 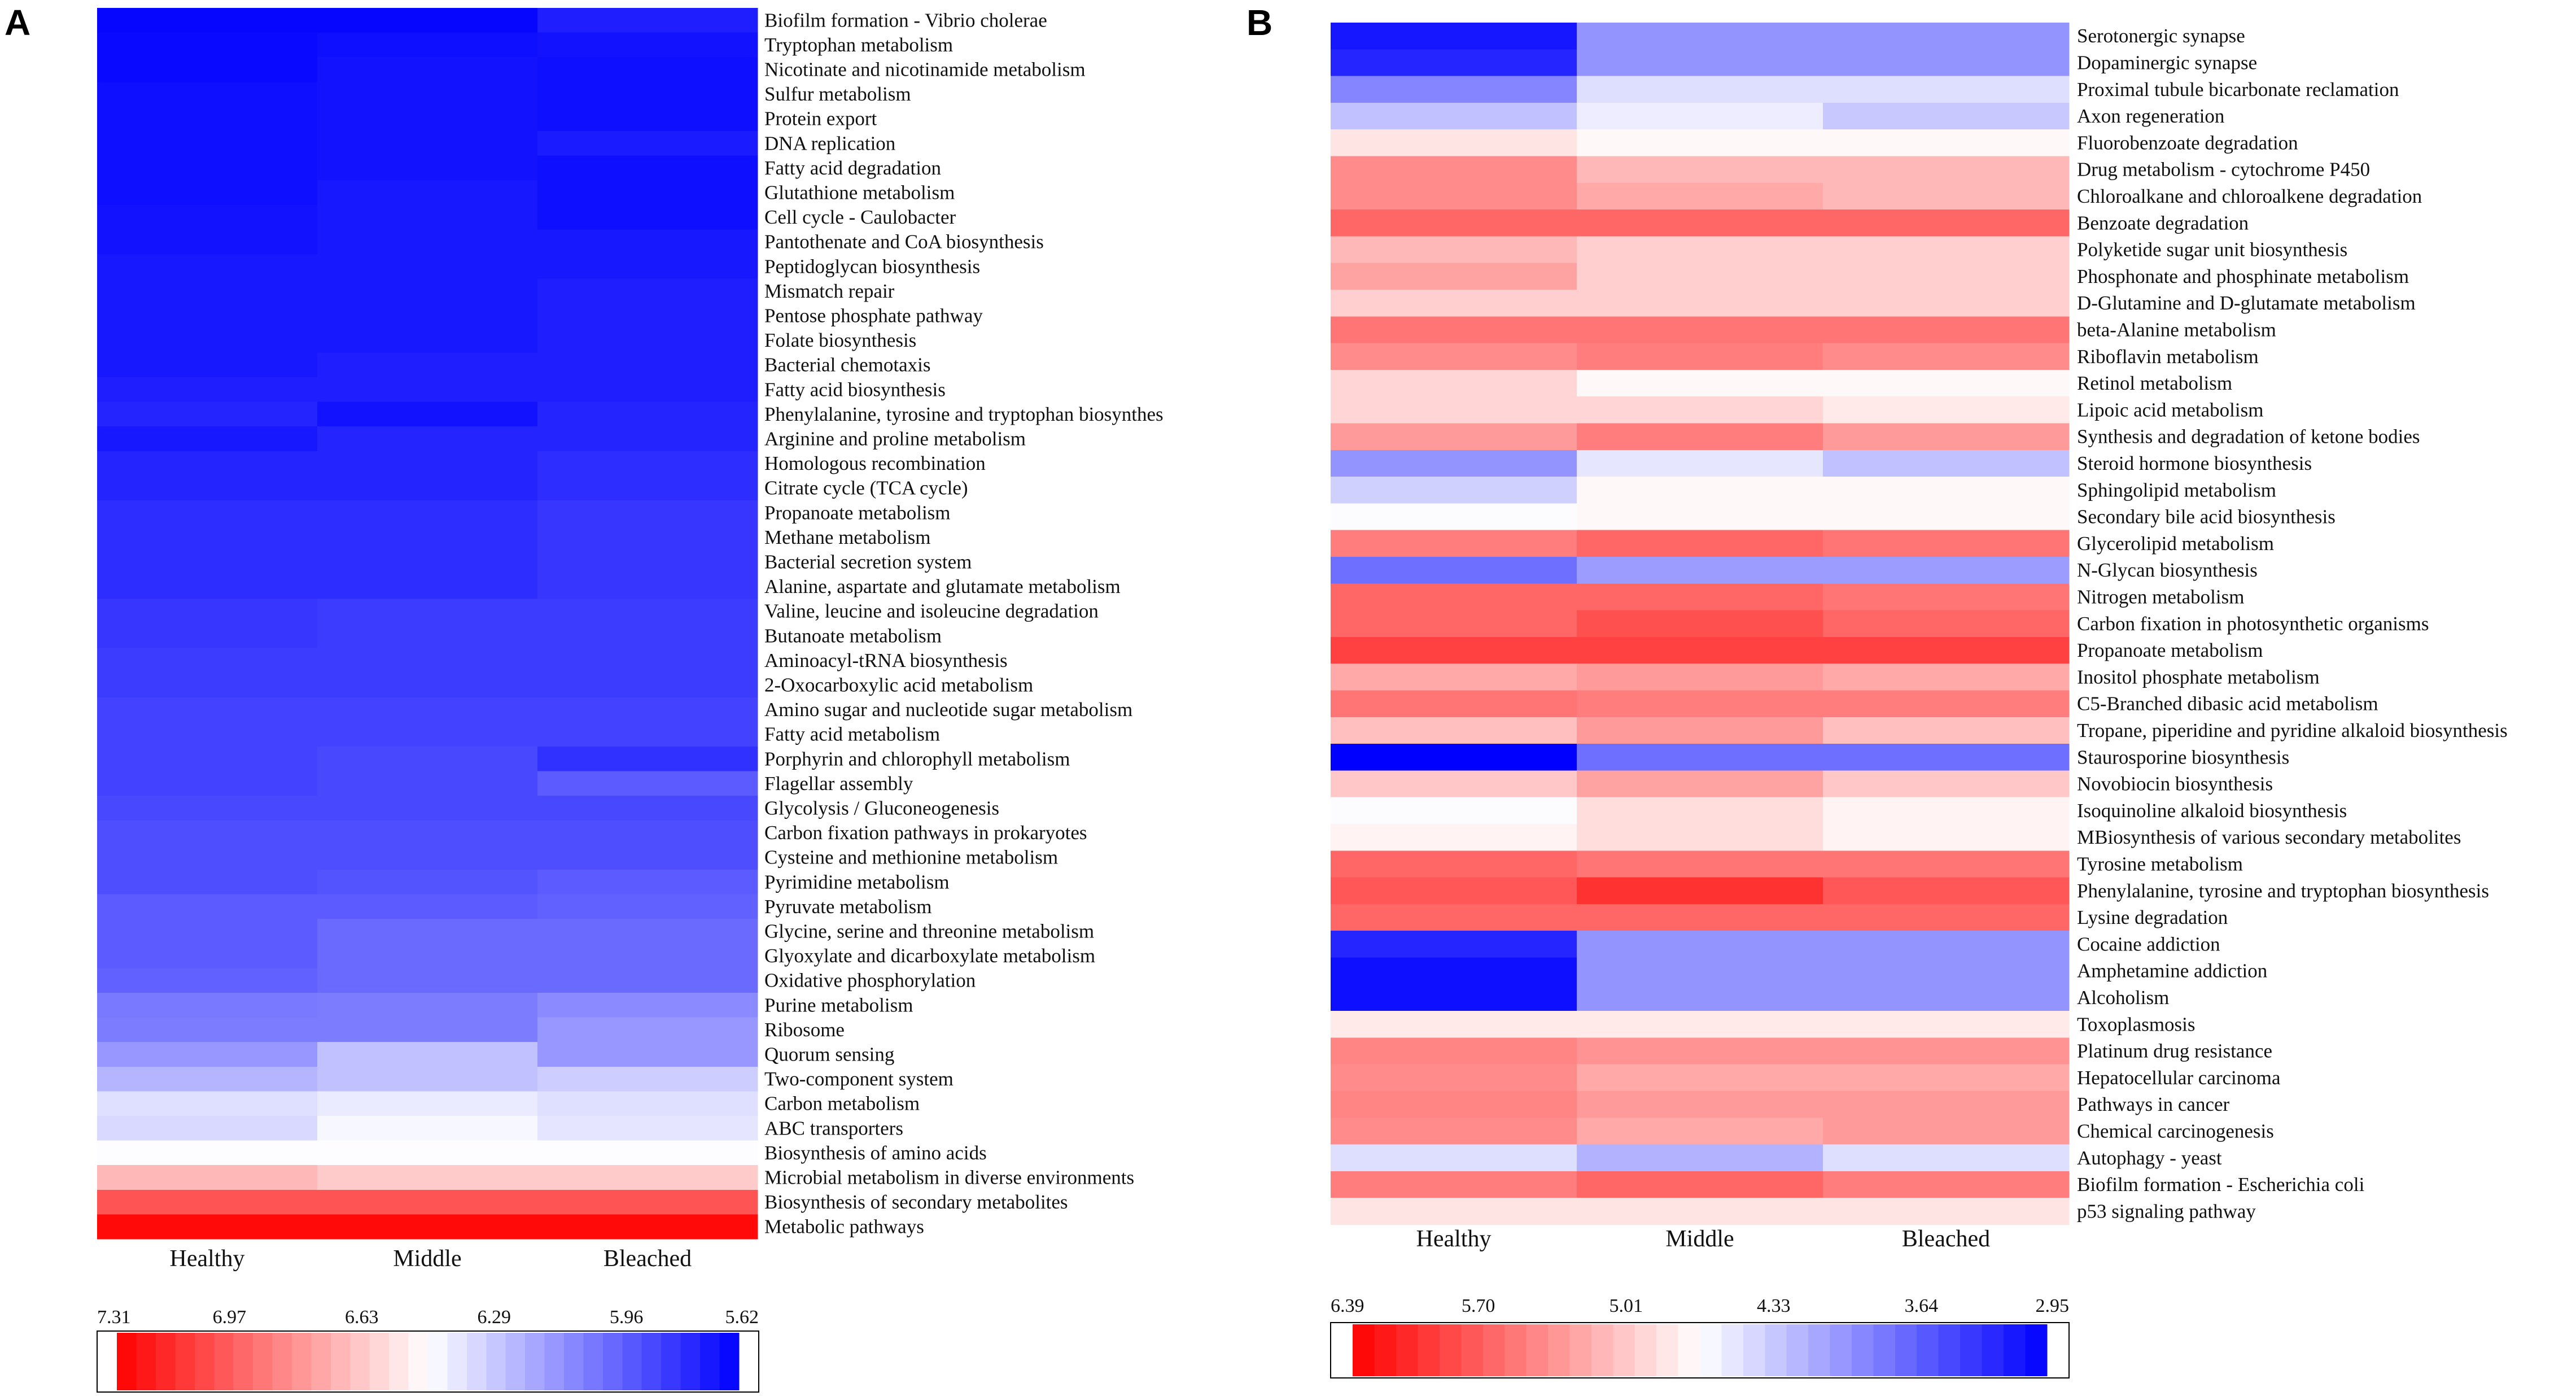 What do you see at coordinates (1454, 1104) in the screenshot?
I see `heatmap-b-cell-pathways-in-cancer-healthy` at bounding box center [1454, 1104].